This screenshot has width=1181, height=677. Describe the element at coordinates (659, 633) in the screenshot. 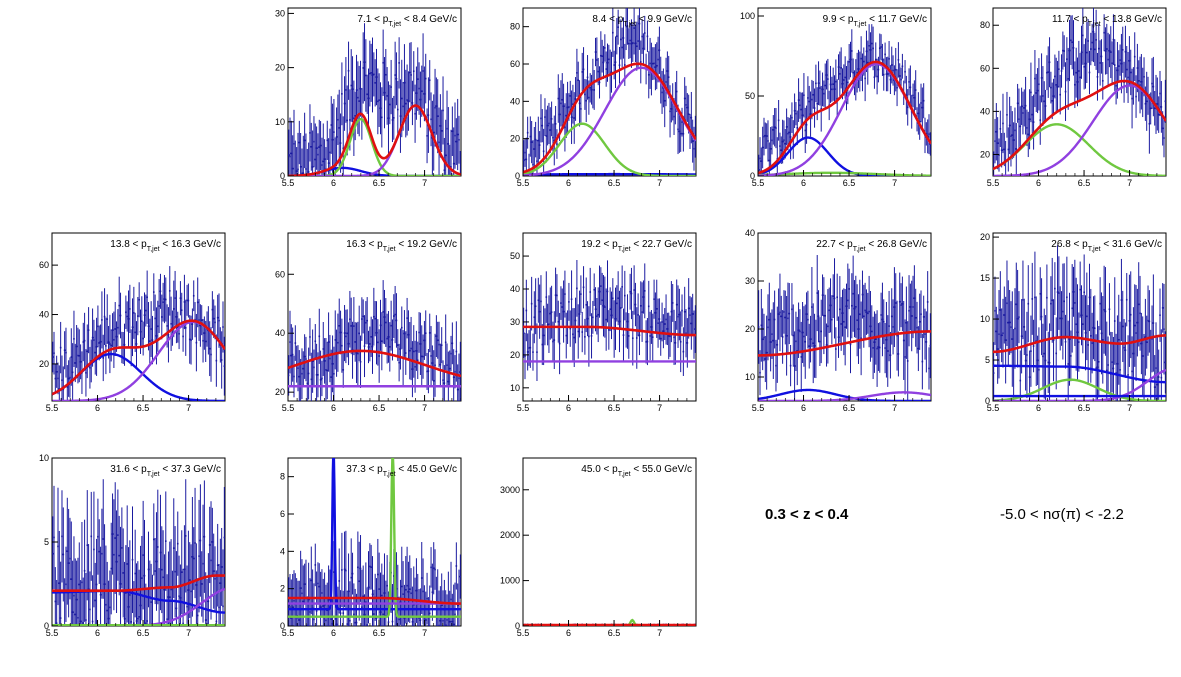

I see `x-tick-label: 7` at that location.